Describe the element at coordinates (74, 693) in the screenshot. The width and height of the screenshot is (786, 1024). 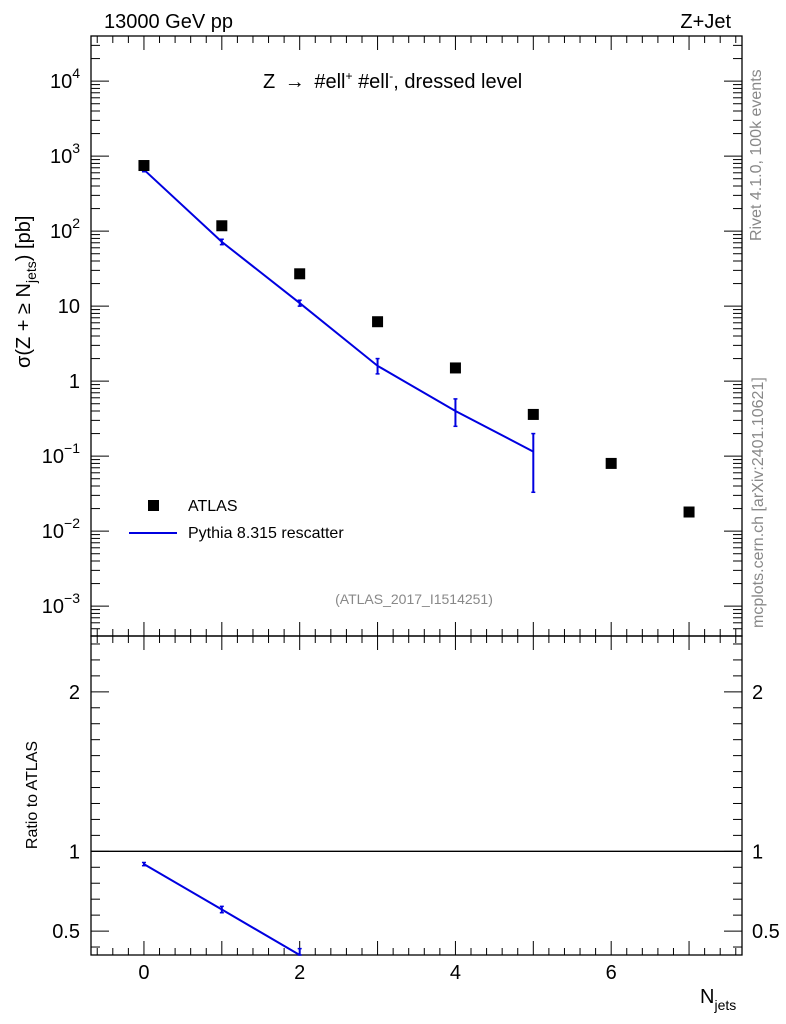
I see `ratio-y-tick-label-left: 2` at that location.